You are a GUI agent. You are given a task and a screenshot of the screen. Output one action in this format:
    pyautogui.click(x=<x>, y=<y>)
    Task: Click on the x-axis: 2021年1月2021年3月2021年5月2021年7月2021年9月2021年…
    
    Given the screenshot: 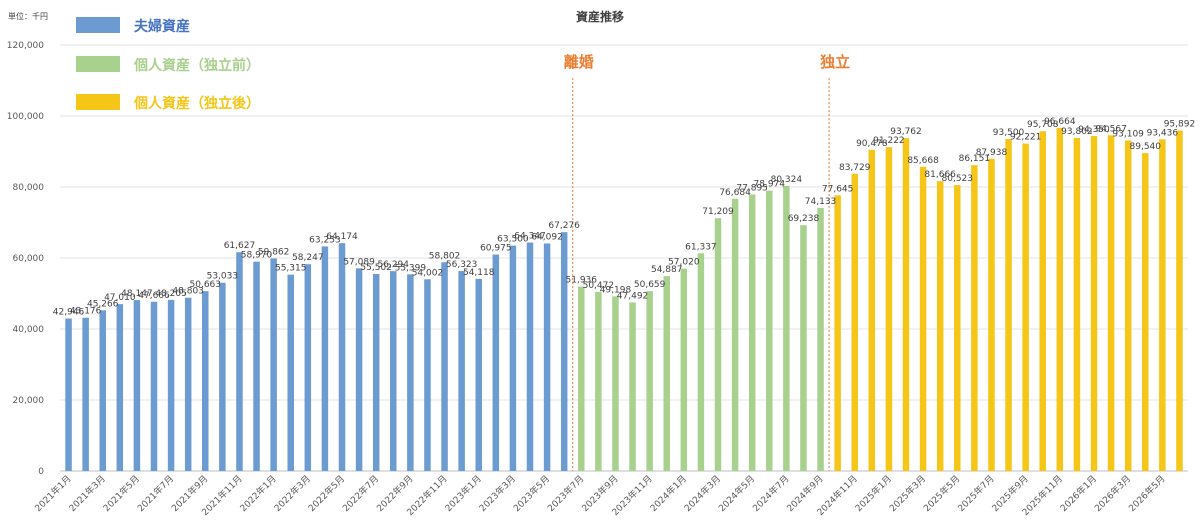 What is the action you would take?
    pyautogui.click(x=599, y=496)
    